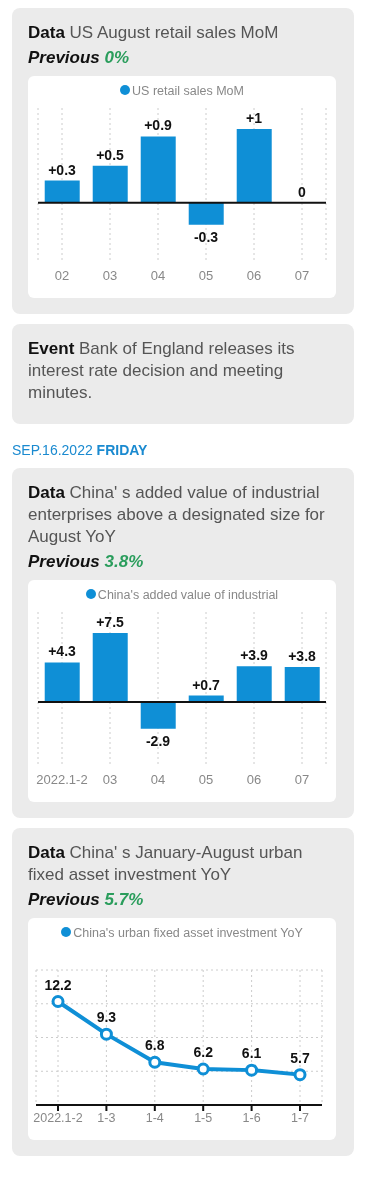 The width and height of the screenshot is (383, 1200). I want to click on data-label: 12.2, so click(58, 984).